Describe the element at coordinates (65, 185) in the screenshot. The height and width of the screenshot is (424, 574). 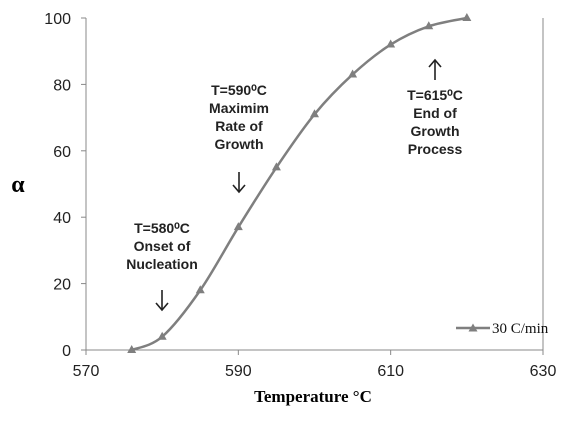
I see `y-tick-labels: 0 20 40 60 80 100` at that location.